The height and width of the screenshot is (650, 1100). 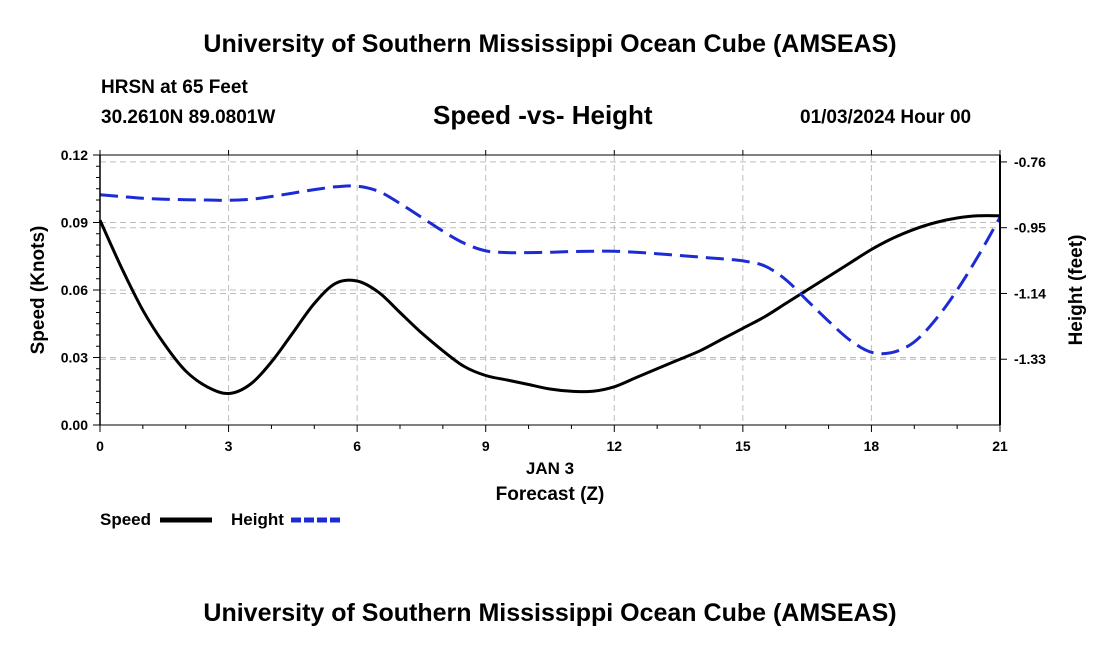 I want to click on chart-subtitle: Speed -vs- Height, so click(x=543, y=115).